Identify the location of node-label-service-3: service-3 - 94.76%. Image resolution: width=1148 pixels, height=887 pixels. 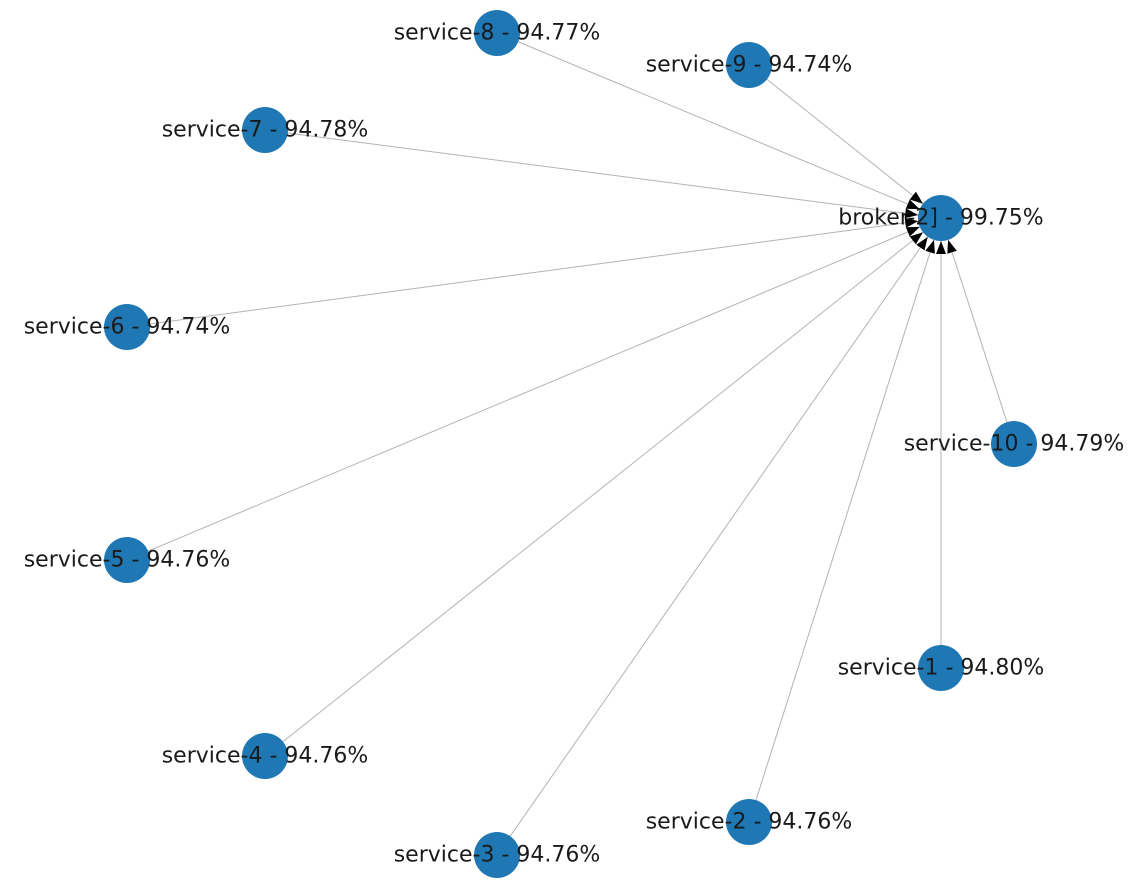
(497, 855).